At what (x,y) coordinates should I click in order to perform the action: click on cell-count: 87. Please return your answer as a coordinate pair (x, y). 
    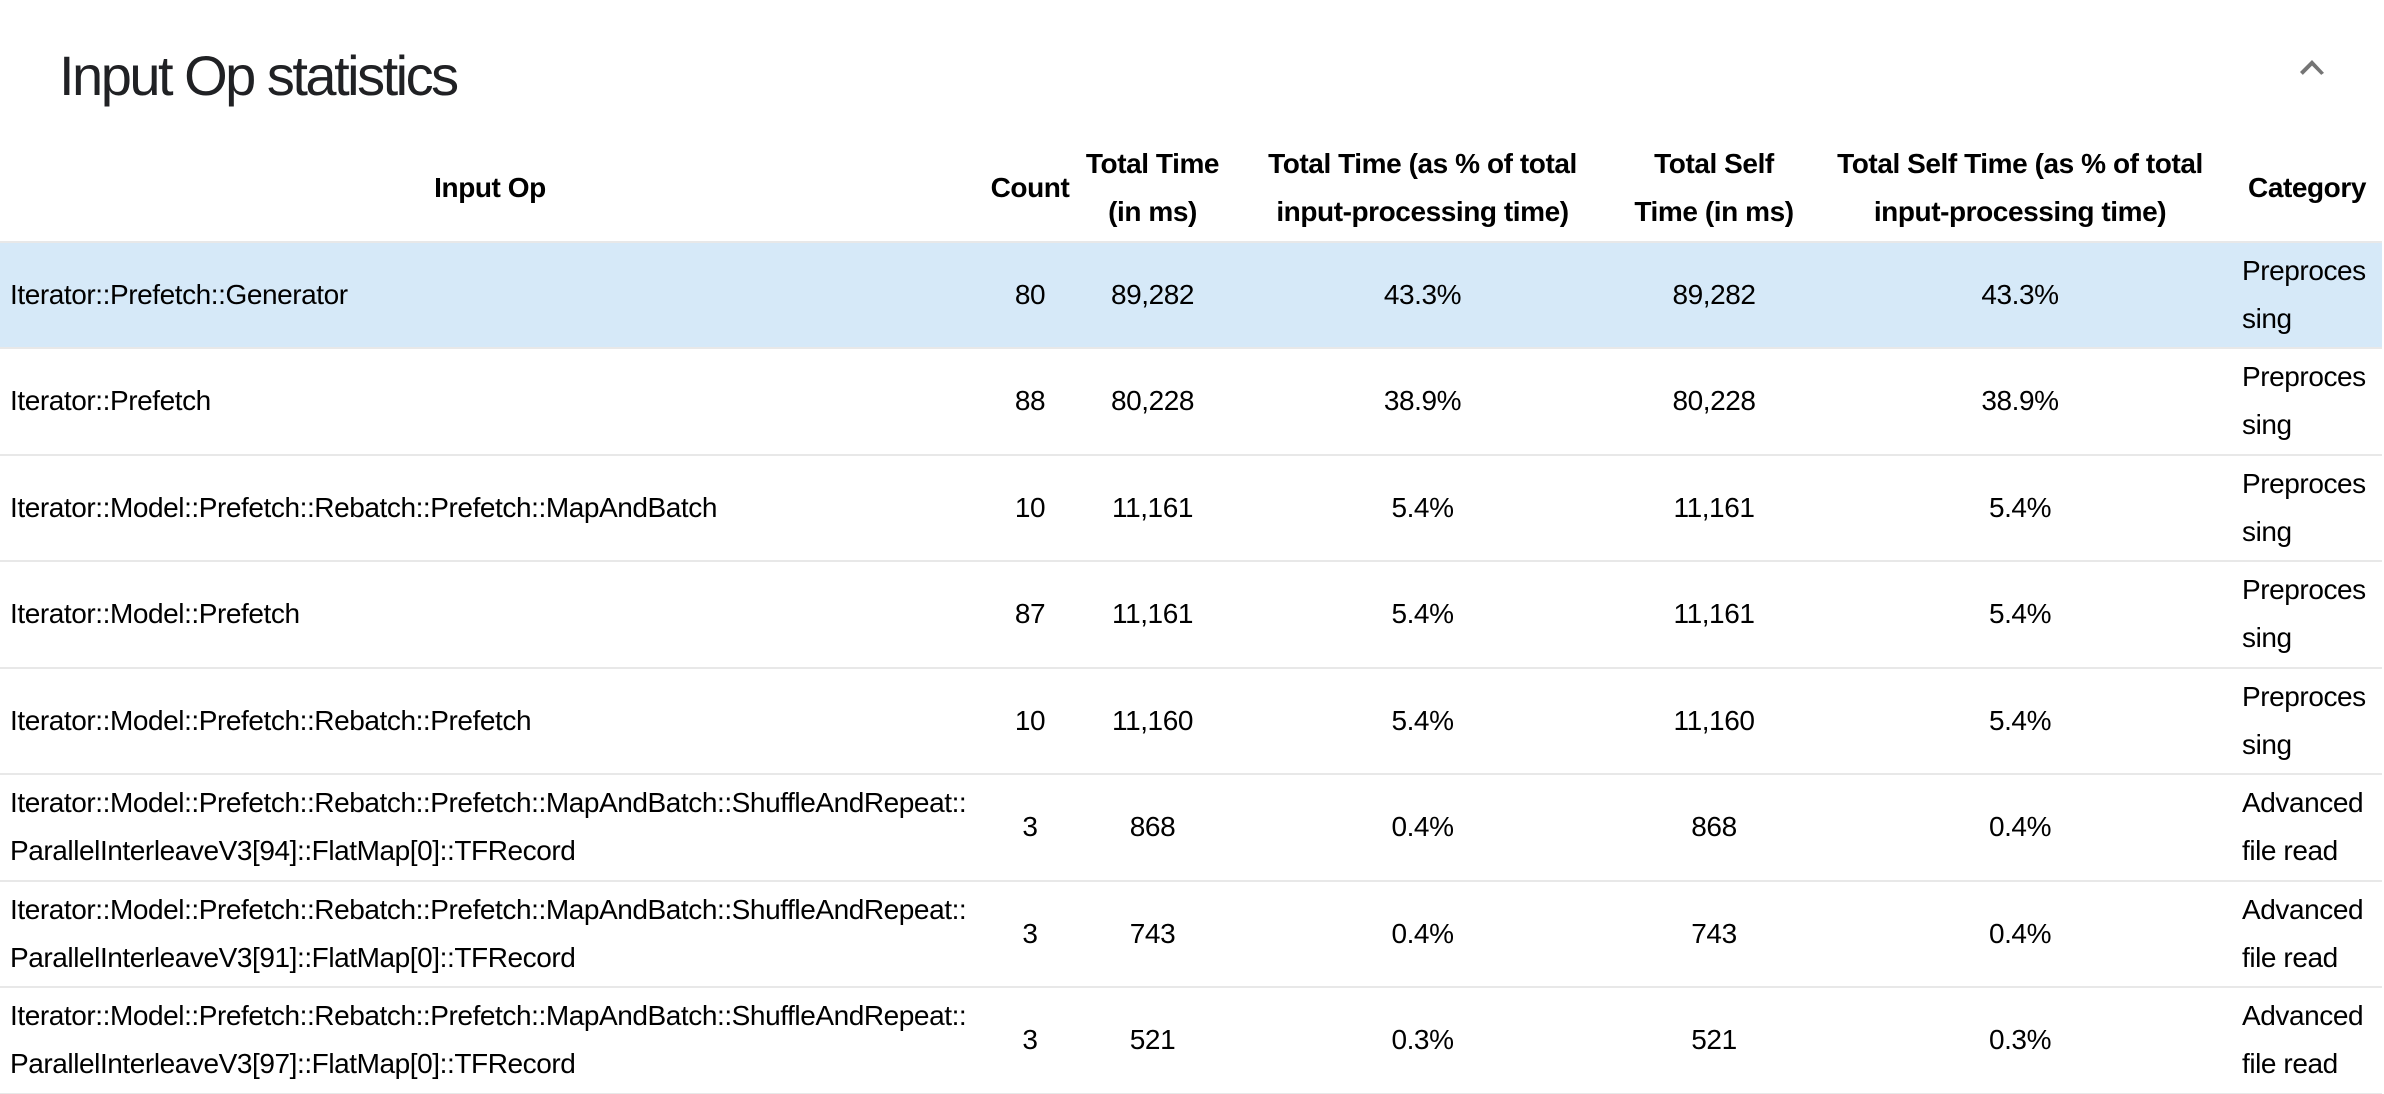
    Looking at the image, I should click on (1030, 615).